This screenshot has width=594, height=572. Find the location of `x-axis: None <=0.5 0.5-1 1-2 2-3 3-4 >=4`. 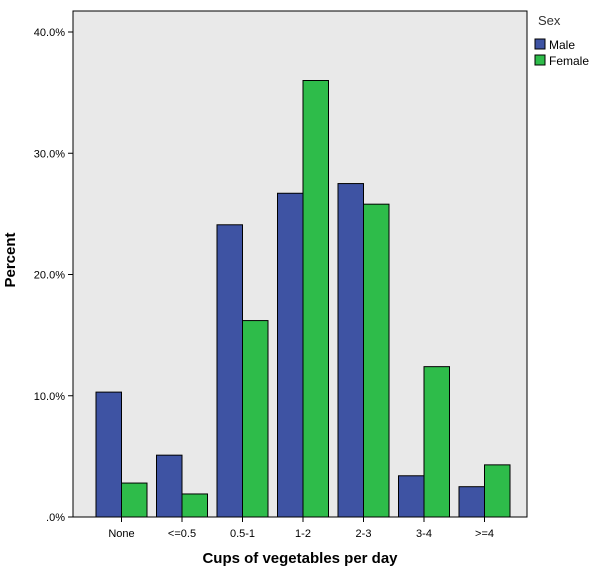

x-axis: None <=0.5 0.5-1 1-2 2-3 3-4 >=4 is located at coordinates (301, 528).